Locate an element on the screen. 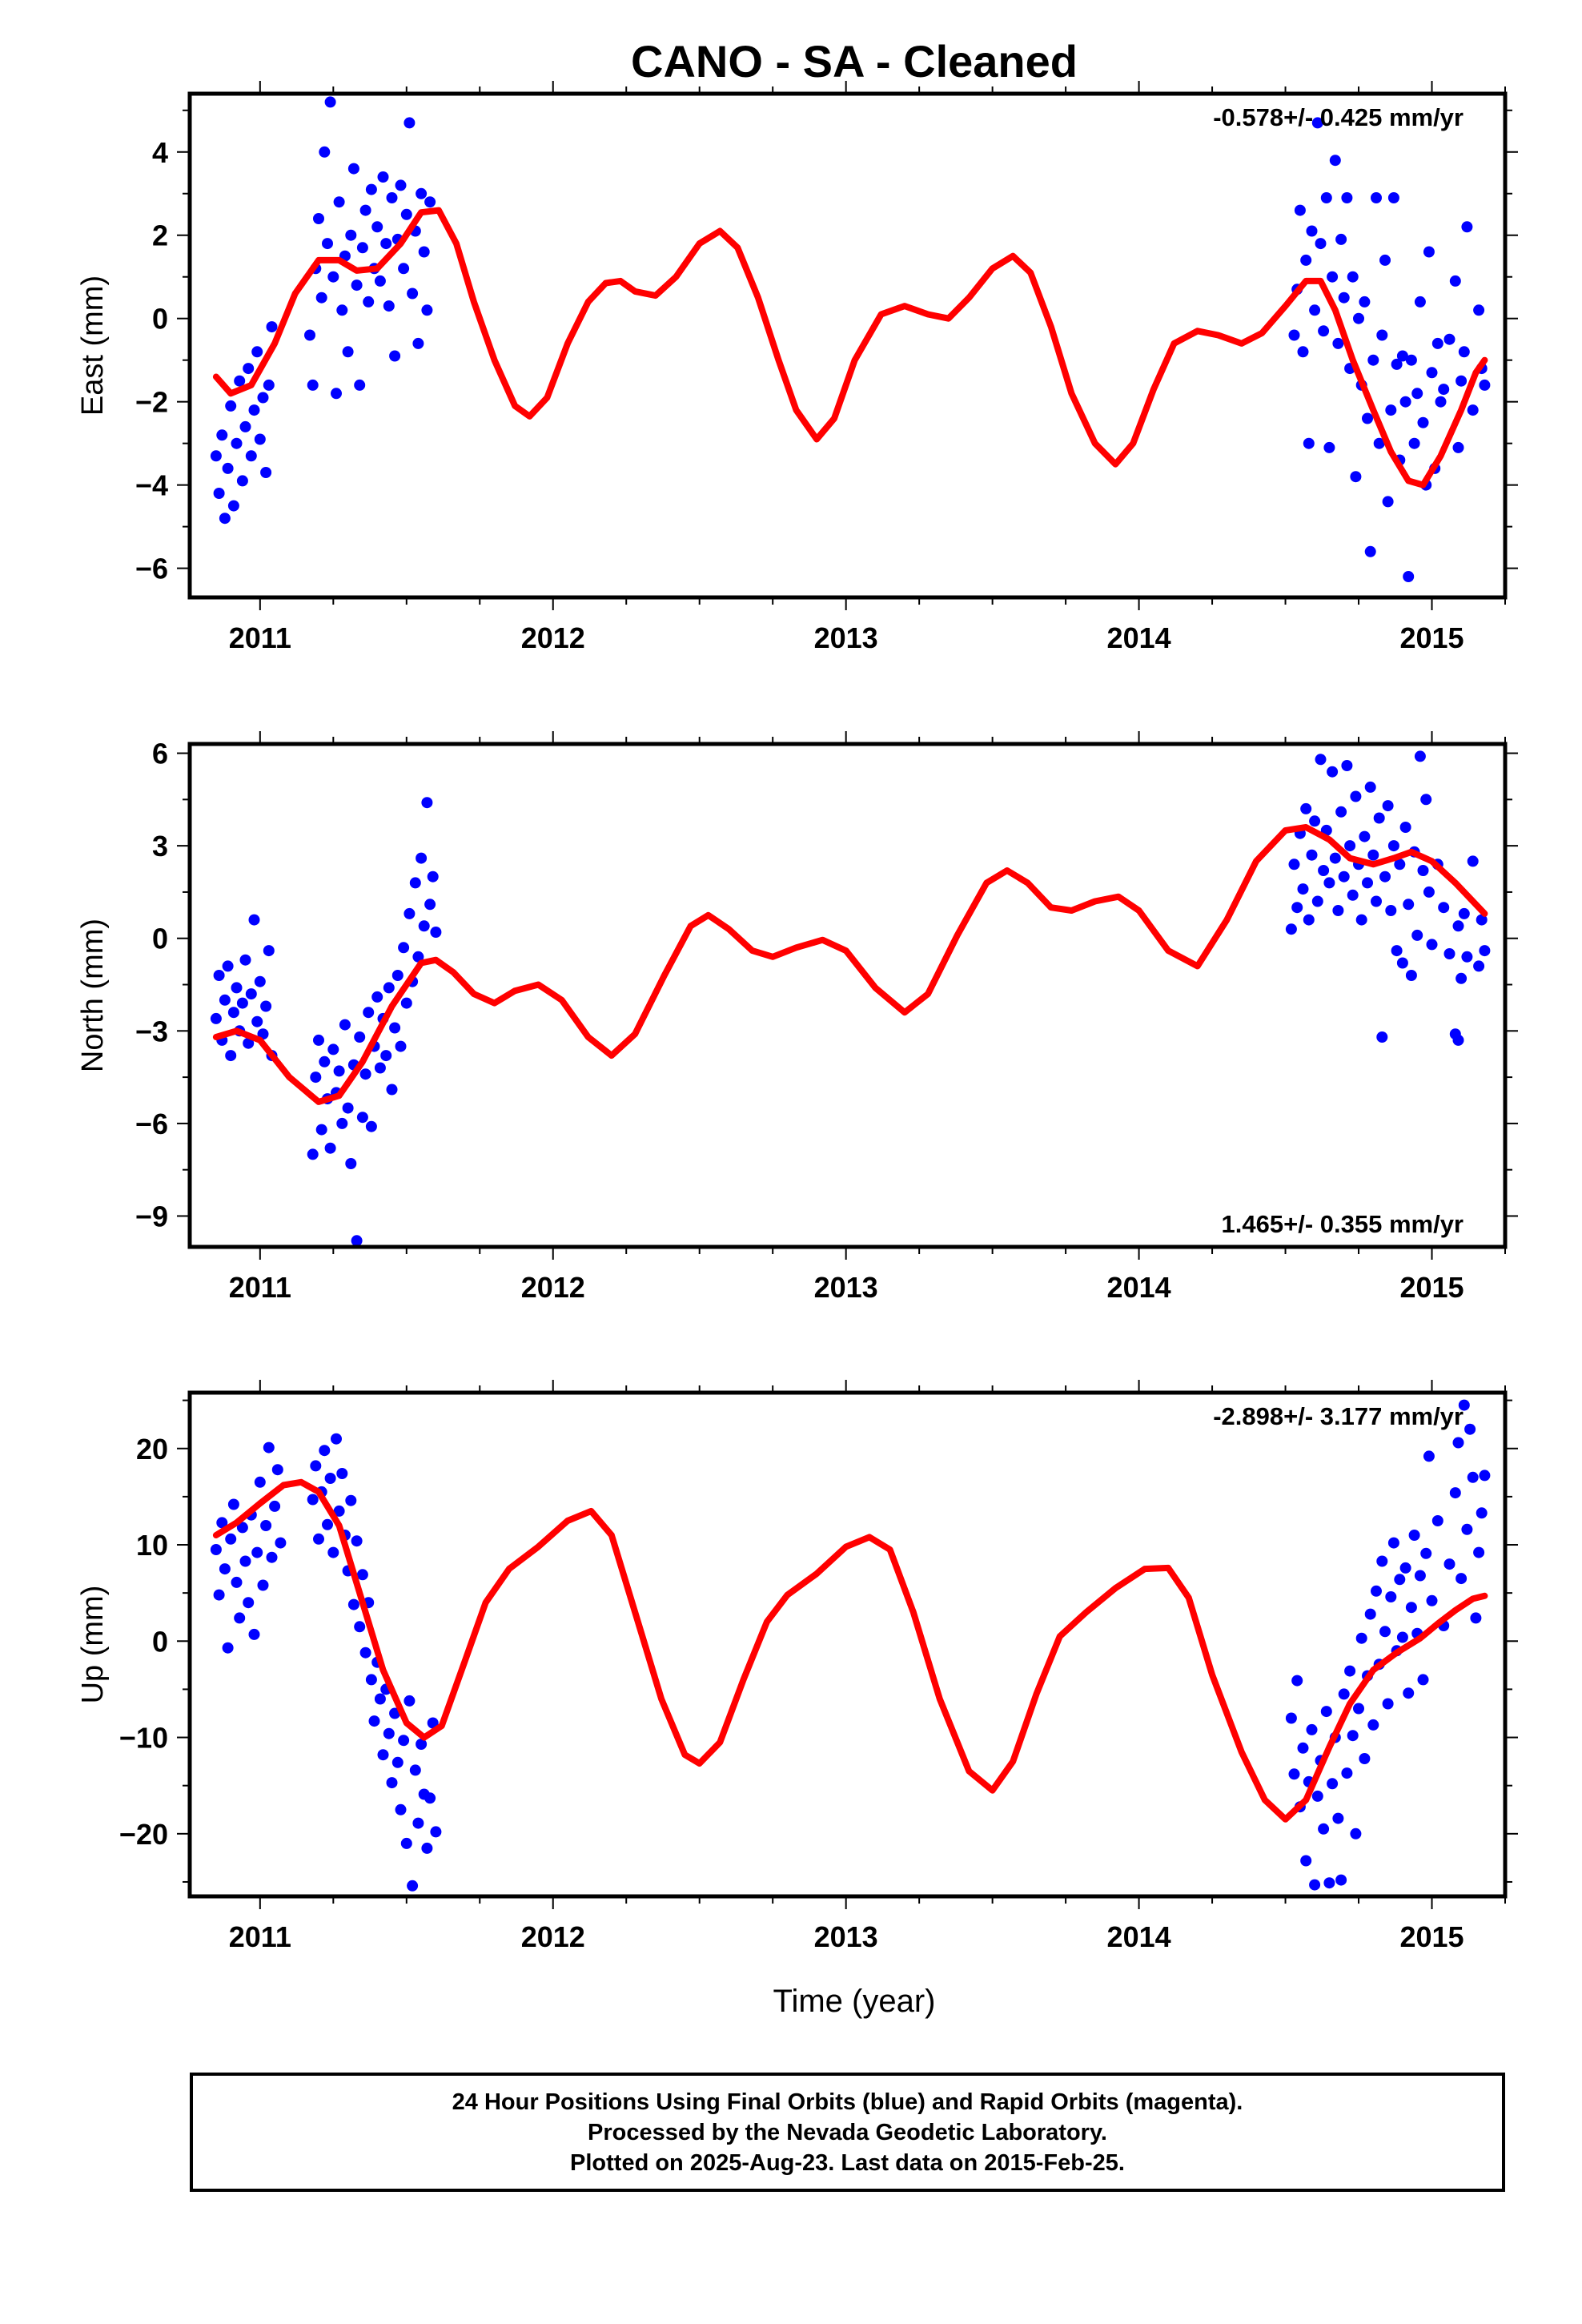 Image resolution: width=1582 pixels, height=2324 pixels. y-tick-label-up: −20 is located at coordinates (144, 1834).